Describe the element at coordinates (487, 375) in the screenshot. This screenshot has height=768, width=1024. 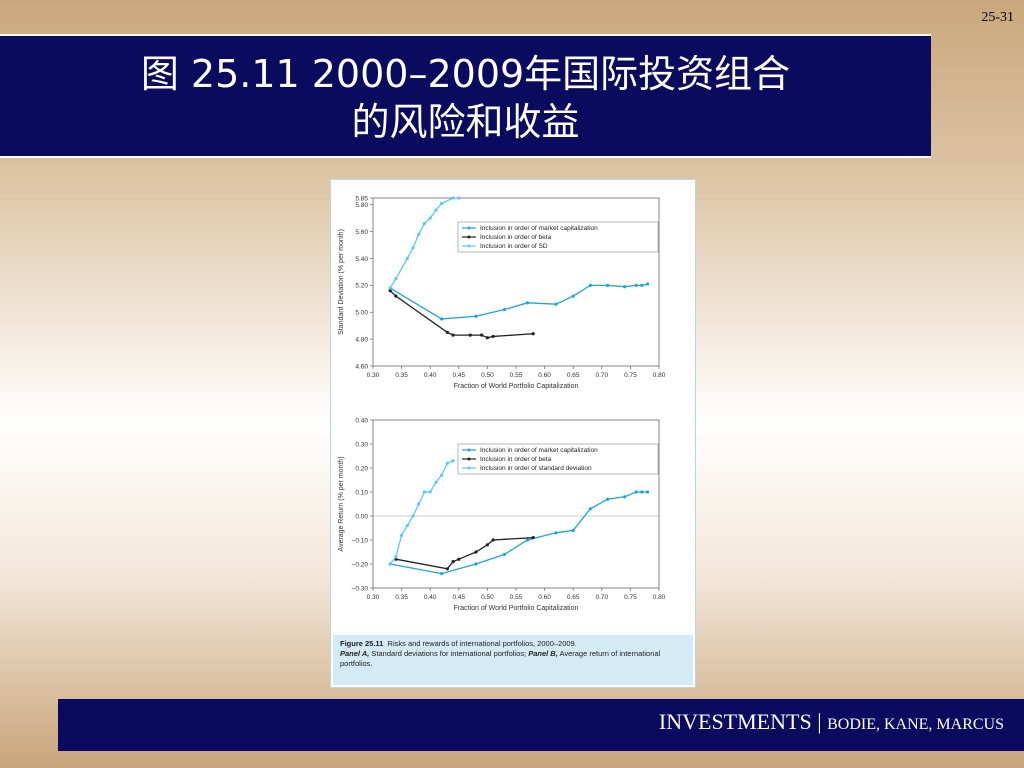
I see `panel-a-x-tick-label: 0.50` at that location.